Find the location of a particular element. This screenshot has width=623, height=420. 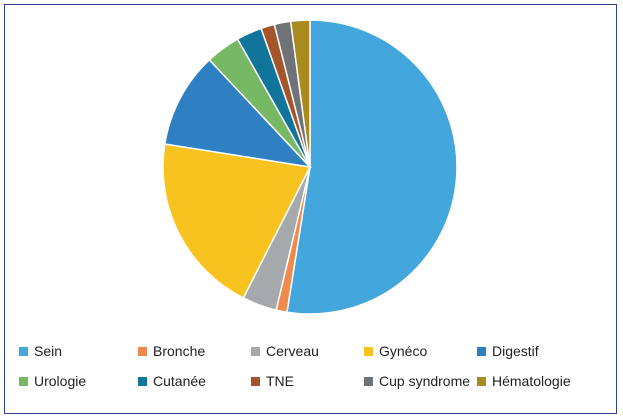

legend-label: Gynéco is located at coordinates (403, 351).